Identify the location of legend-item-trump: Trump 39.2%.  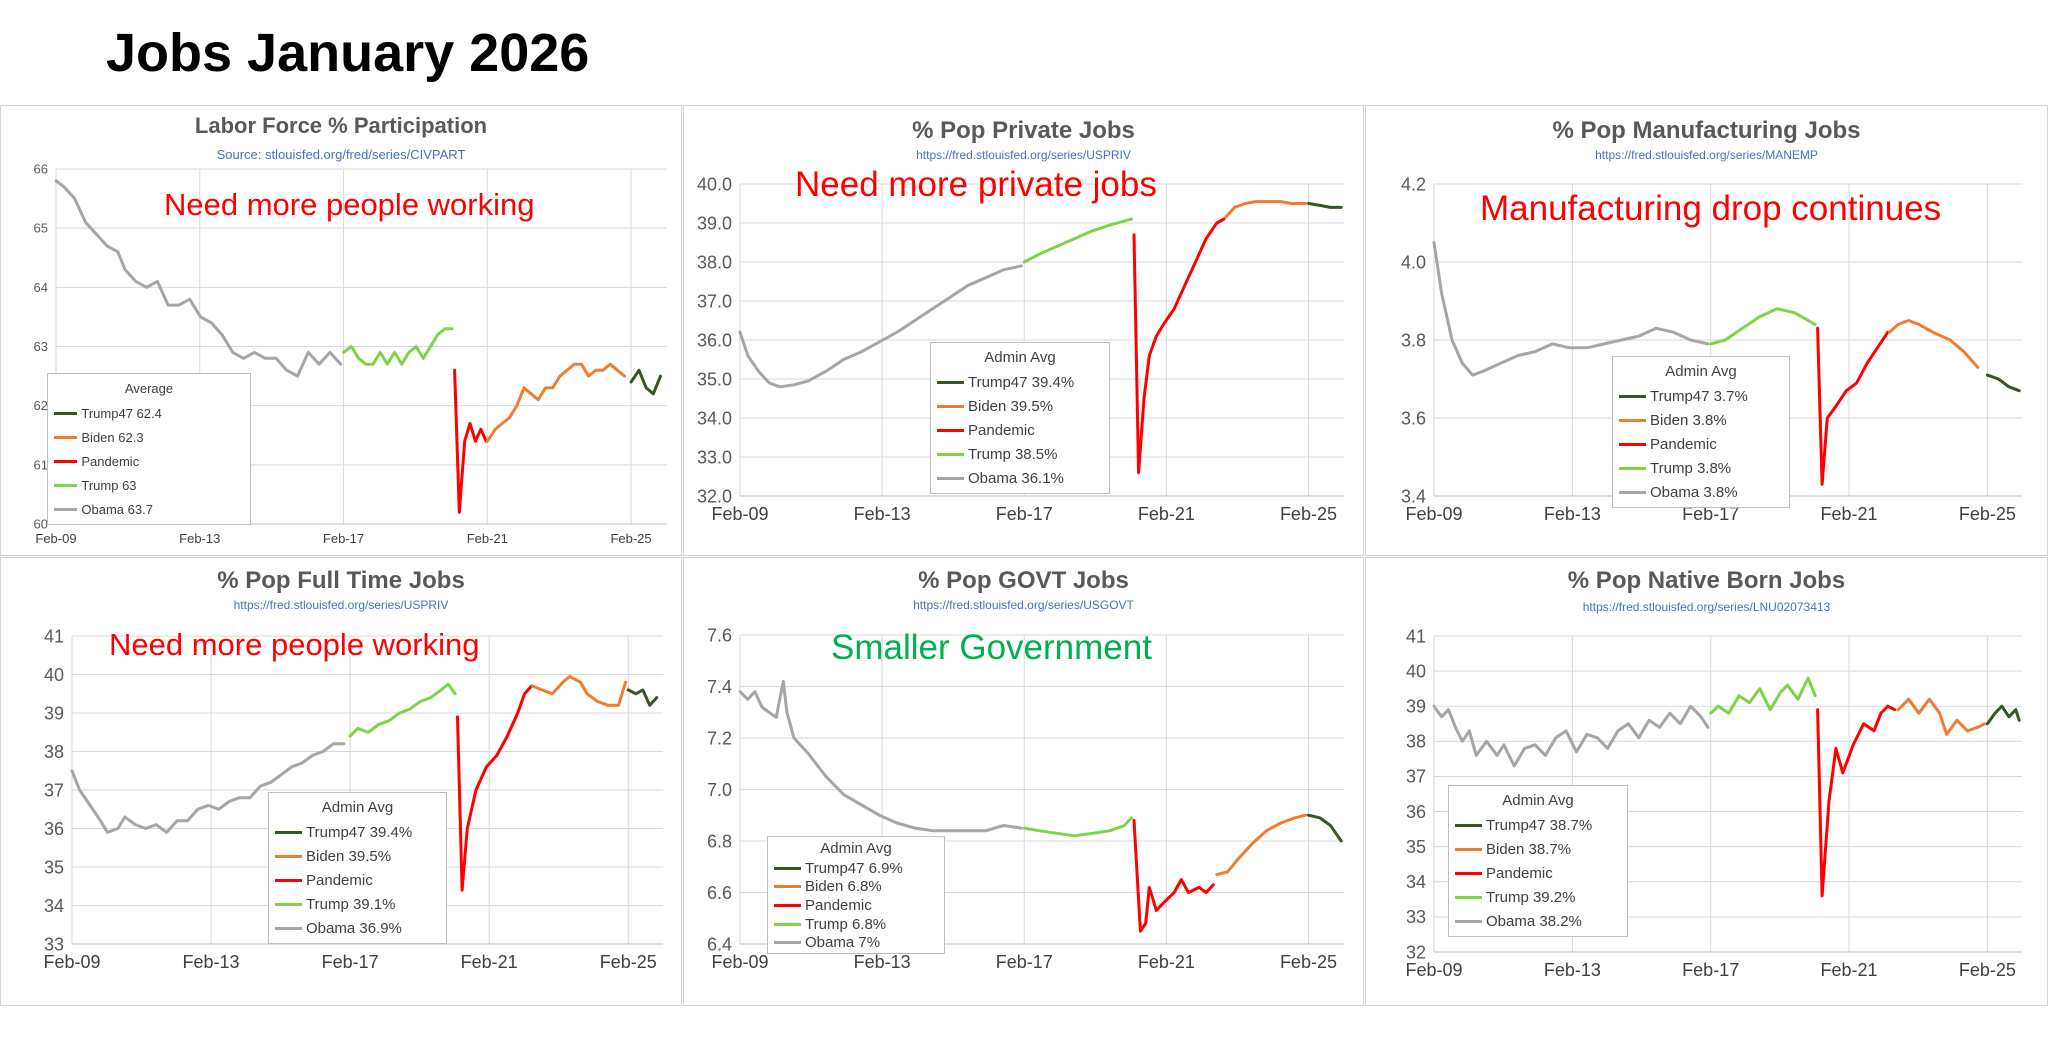
(1538, 898).